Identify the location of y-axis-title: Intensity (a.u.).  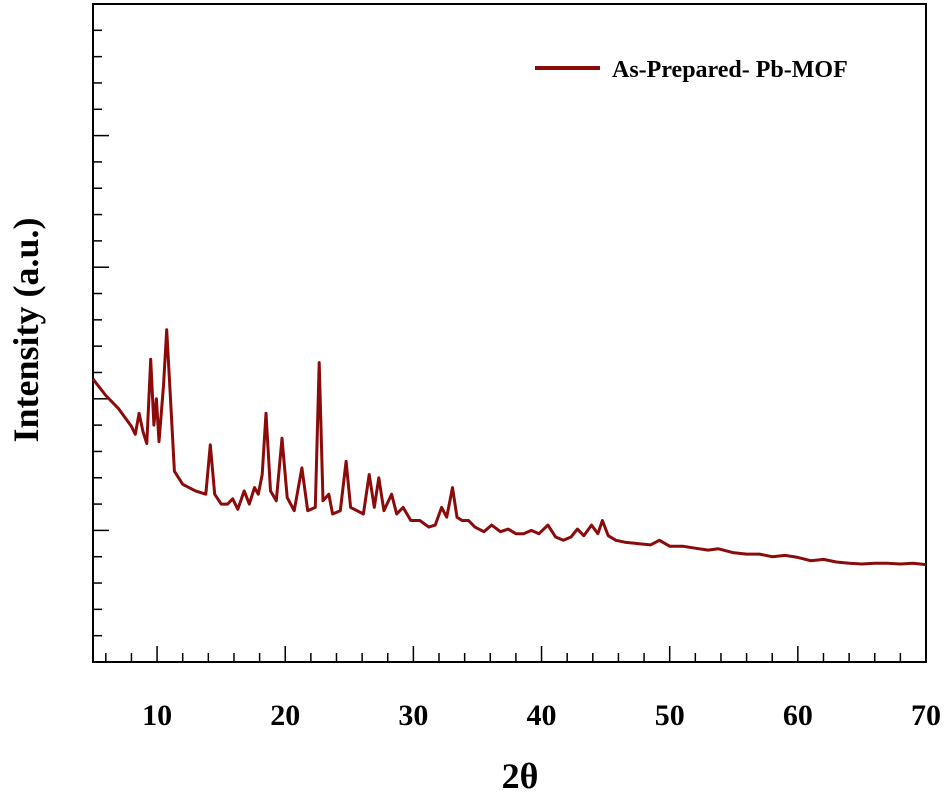
(26, 329).